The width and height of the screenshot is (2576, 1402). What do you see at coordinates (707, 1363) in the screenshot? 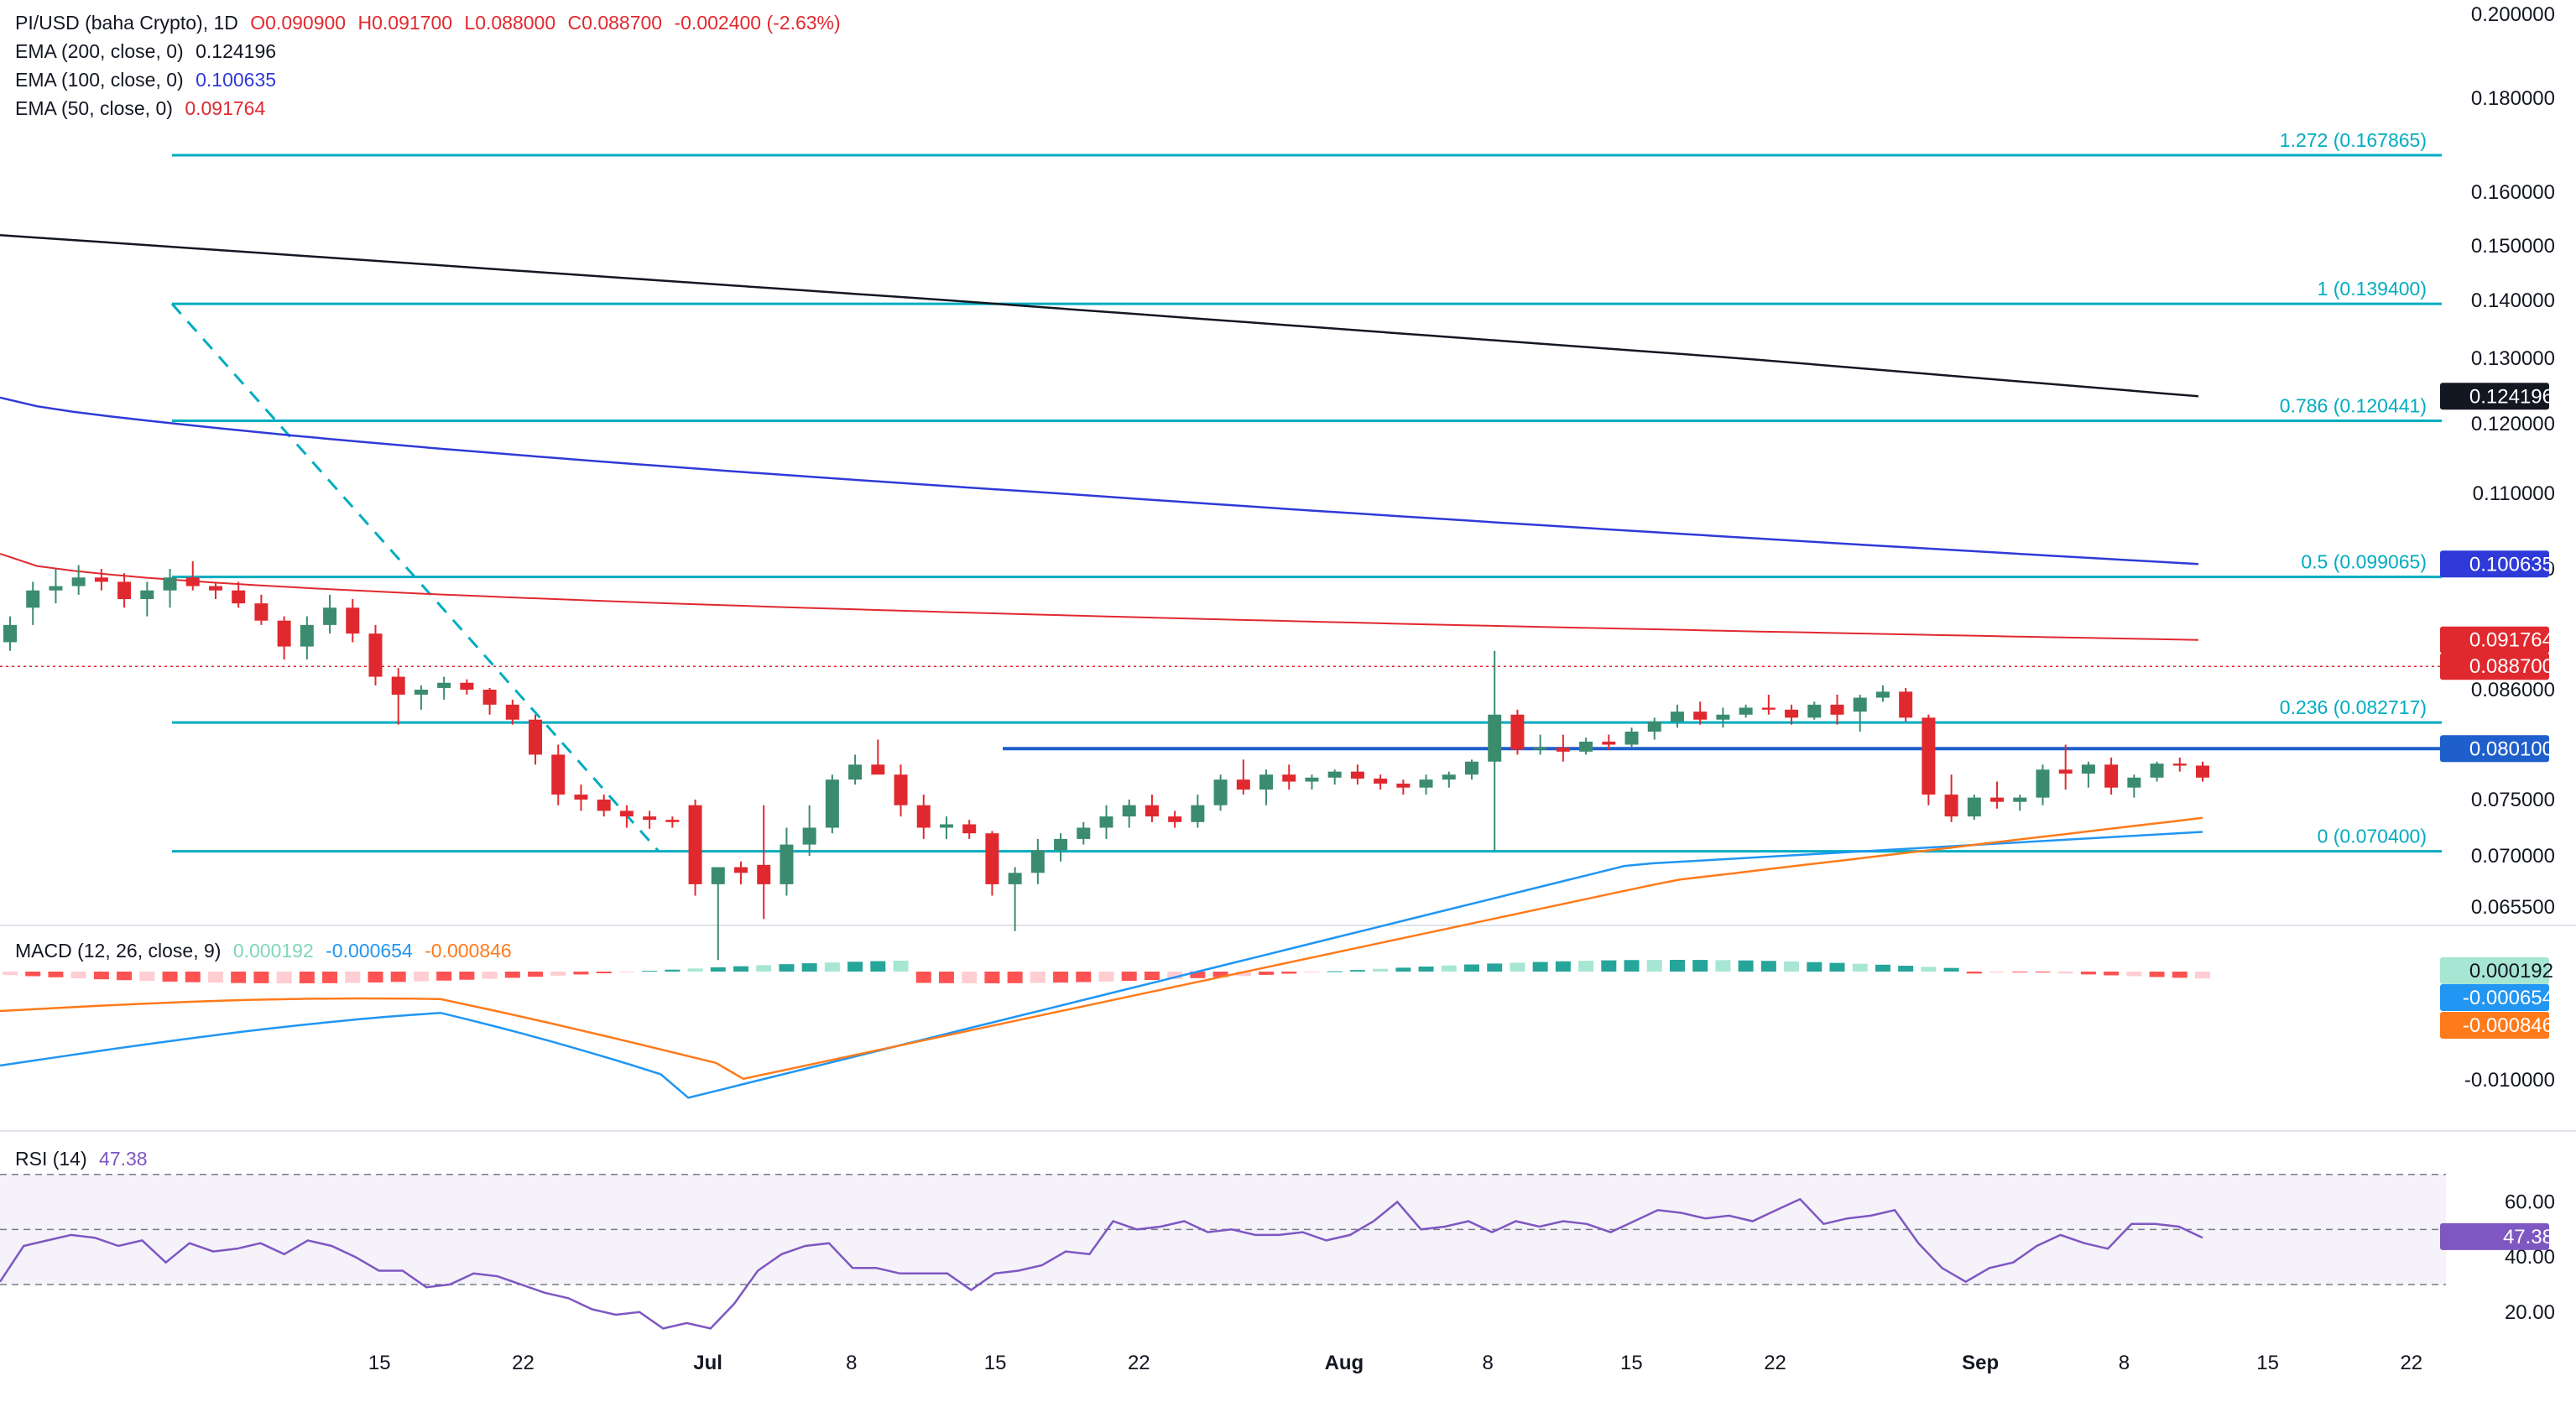
I see `time-tick-label: Jul` at bounding box center [707, 1363].